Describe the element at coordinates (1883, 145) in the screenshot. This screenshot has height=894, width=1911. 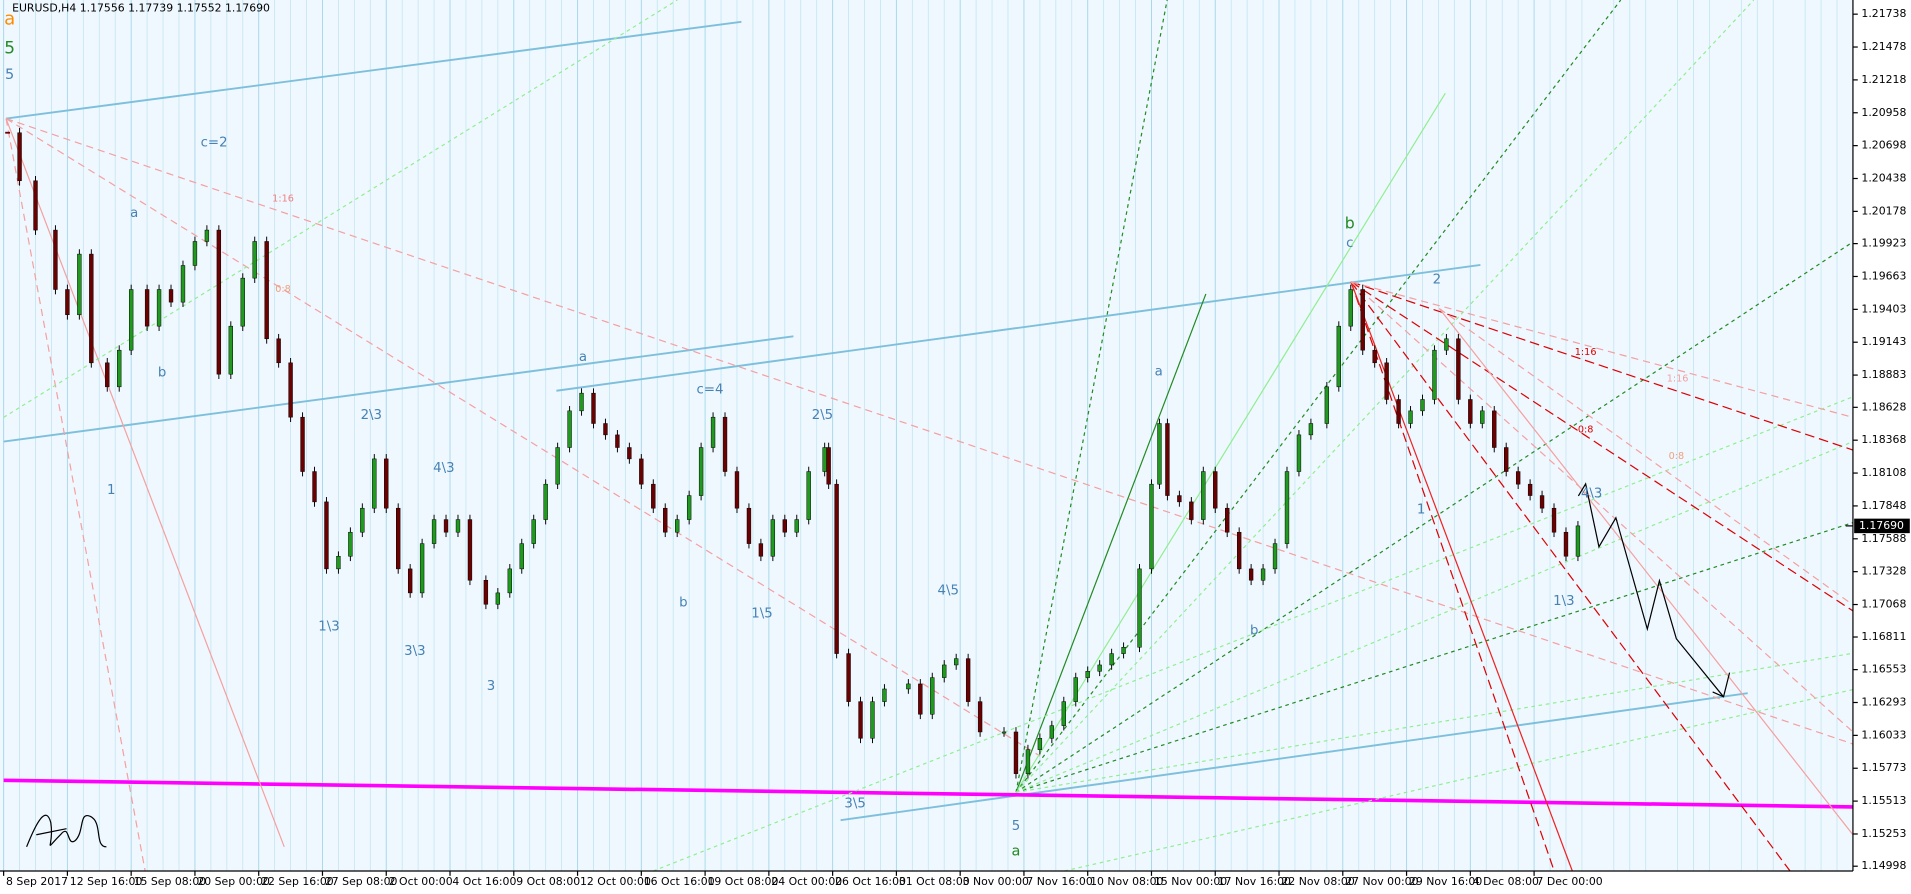
I see `y-tick-label: 1.20698` at that location.